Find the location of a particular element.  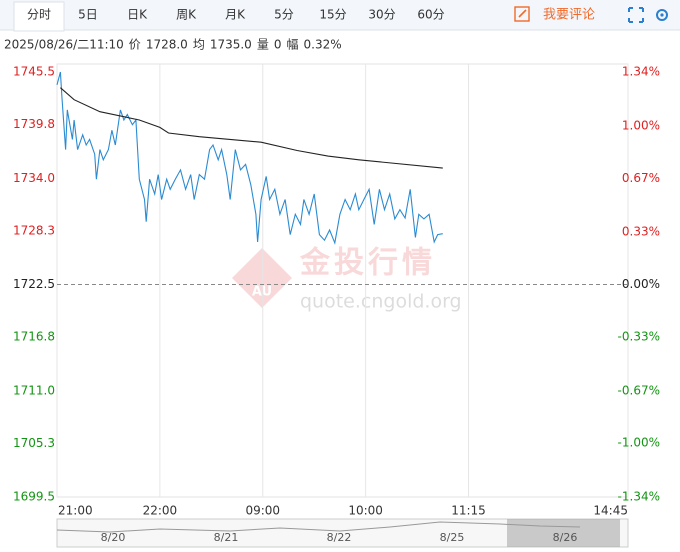

navigator-label: 8/26 is located at coordinates (565, 537).